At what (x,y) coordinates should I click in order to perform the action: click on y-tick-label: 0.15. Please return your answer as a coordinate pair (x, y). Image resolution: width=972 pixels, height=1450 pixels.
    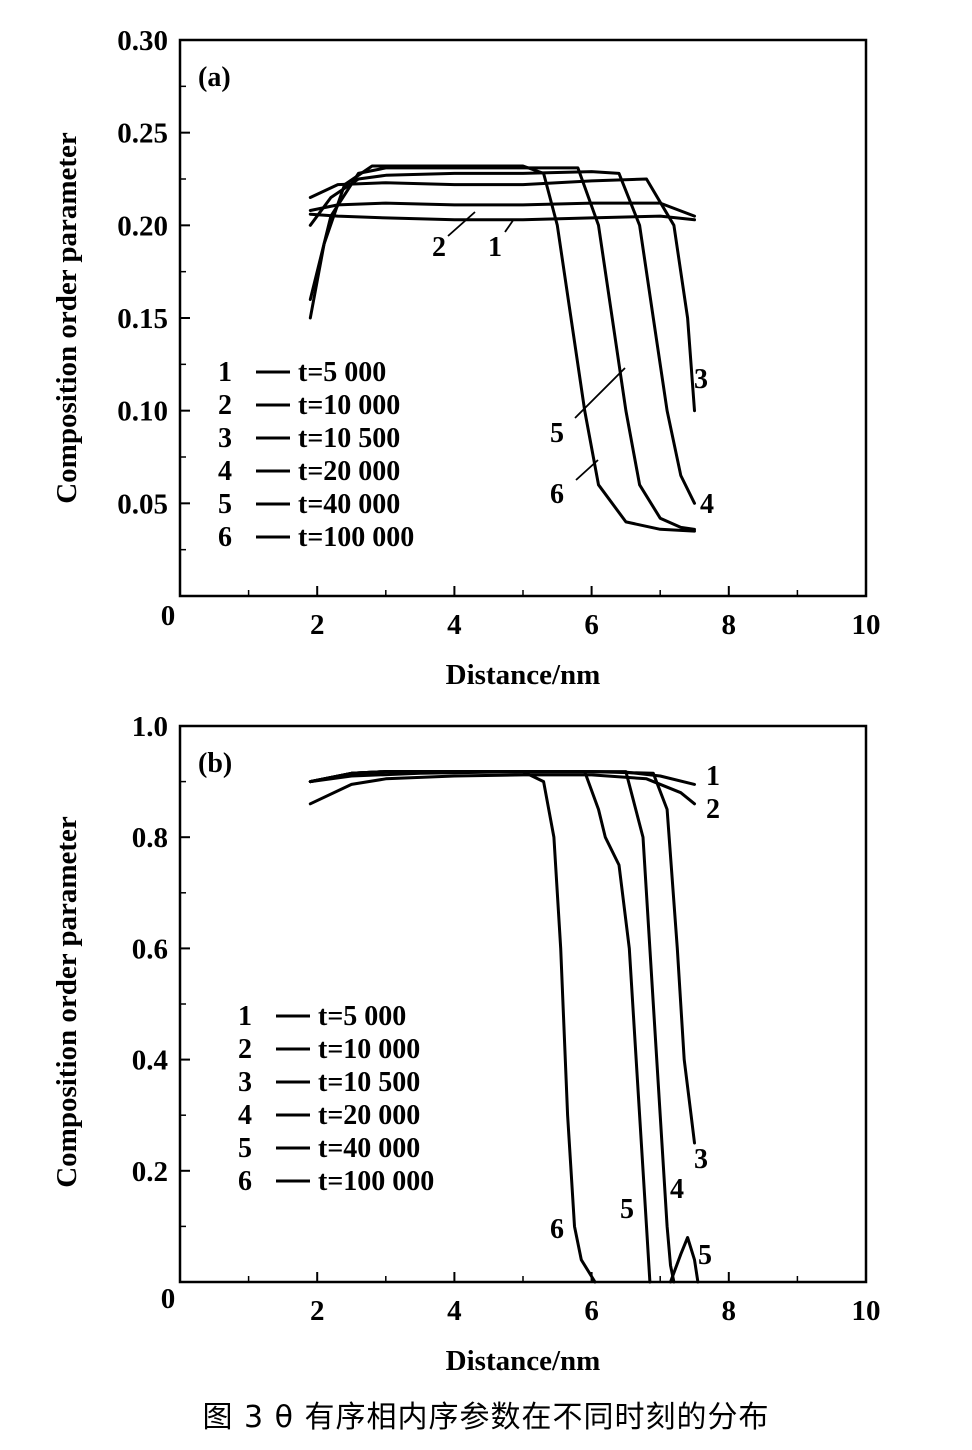
    Looking at the image, I should click on (142, 319).